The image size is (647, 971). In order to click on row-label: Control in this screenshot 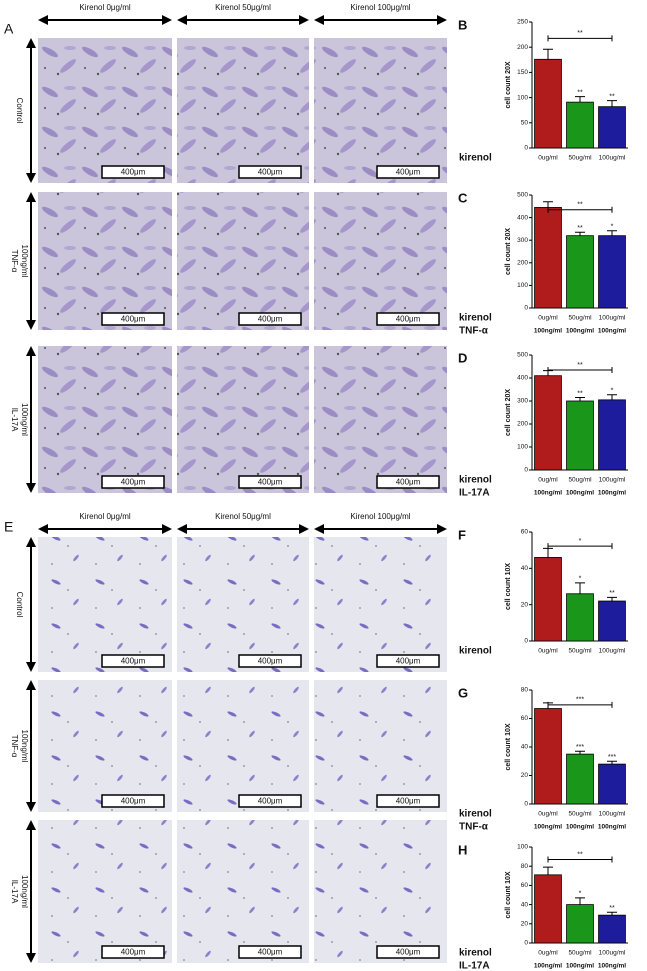, I will do `click(19, 605)`.